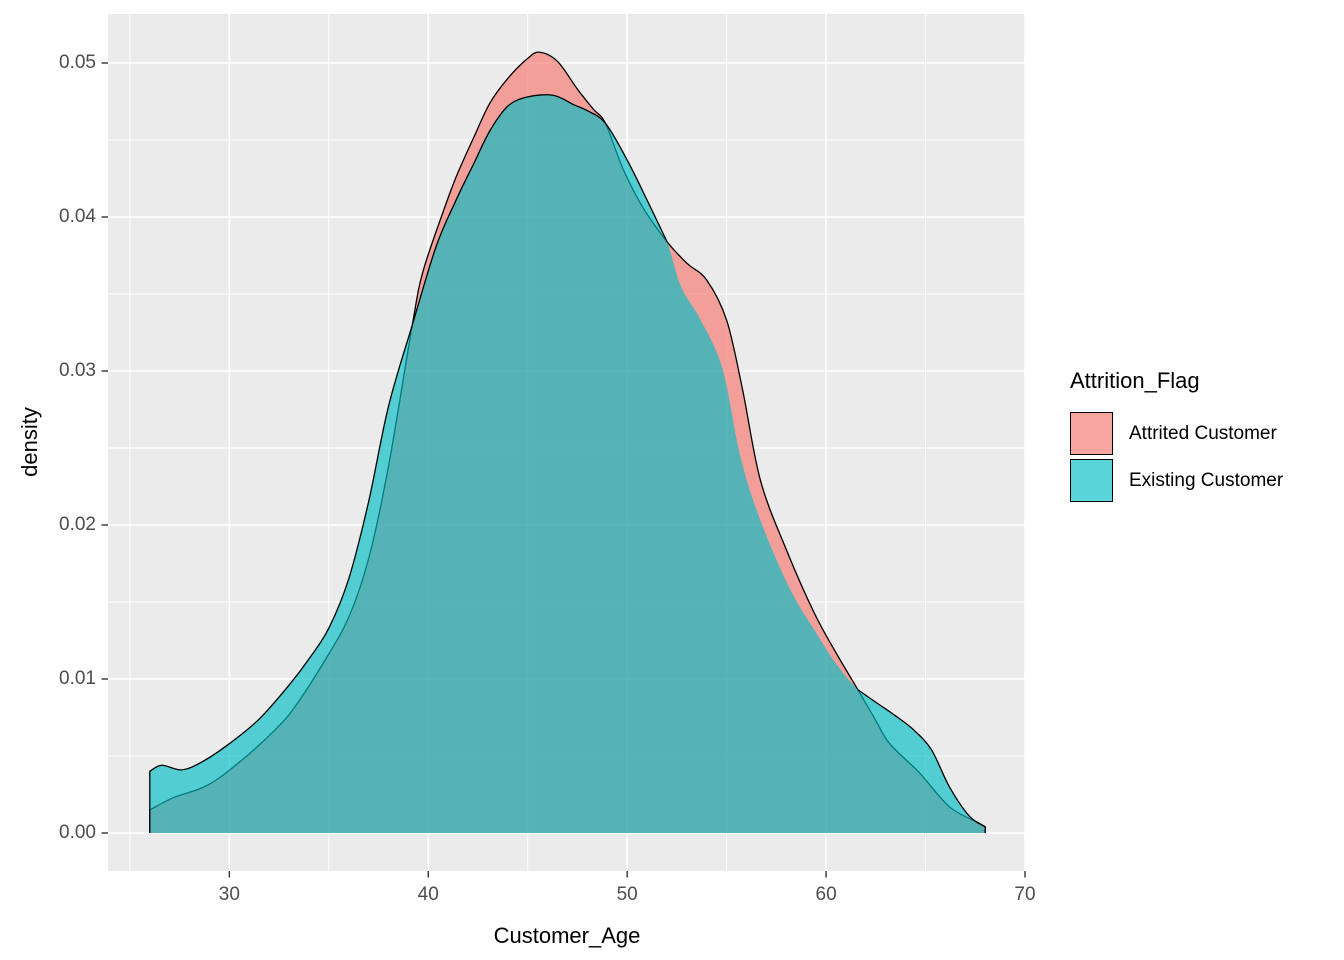  What do you see at coordinates (921, 761) in the screenshot?
I see `density-outline-existing-right` at bounding box center [921, 761].